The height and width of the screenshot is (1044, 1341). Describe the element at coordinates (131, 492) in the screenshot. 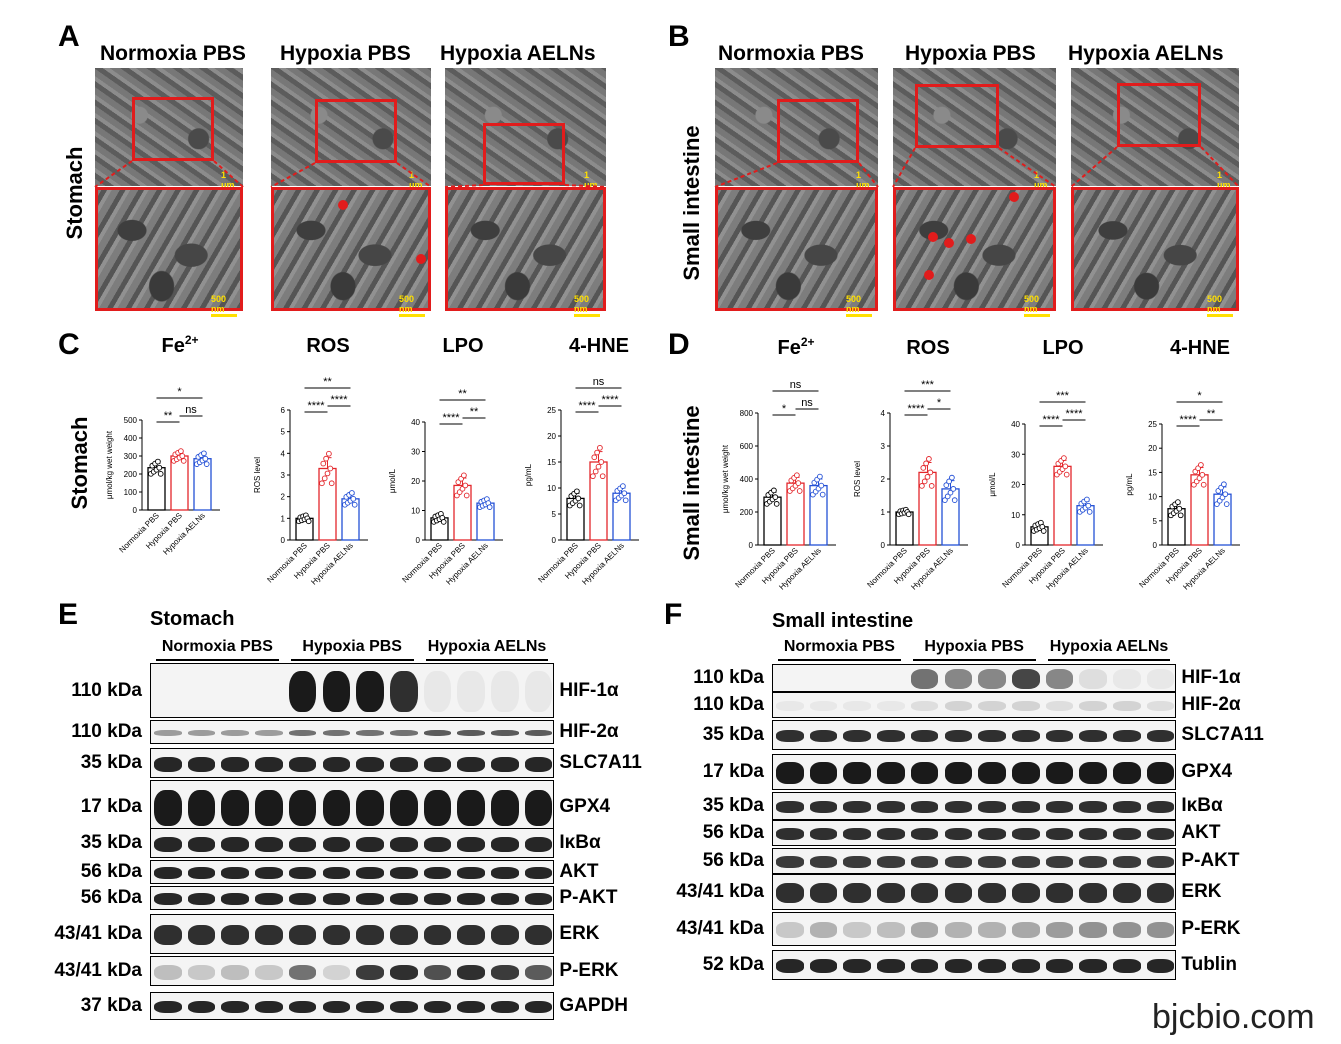

I see `y-tick-label: 100` at that location.